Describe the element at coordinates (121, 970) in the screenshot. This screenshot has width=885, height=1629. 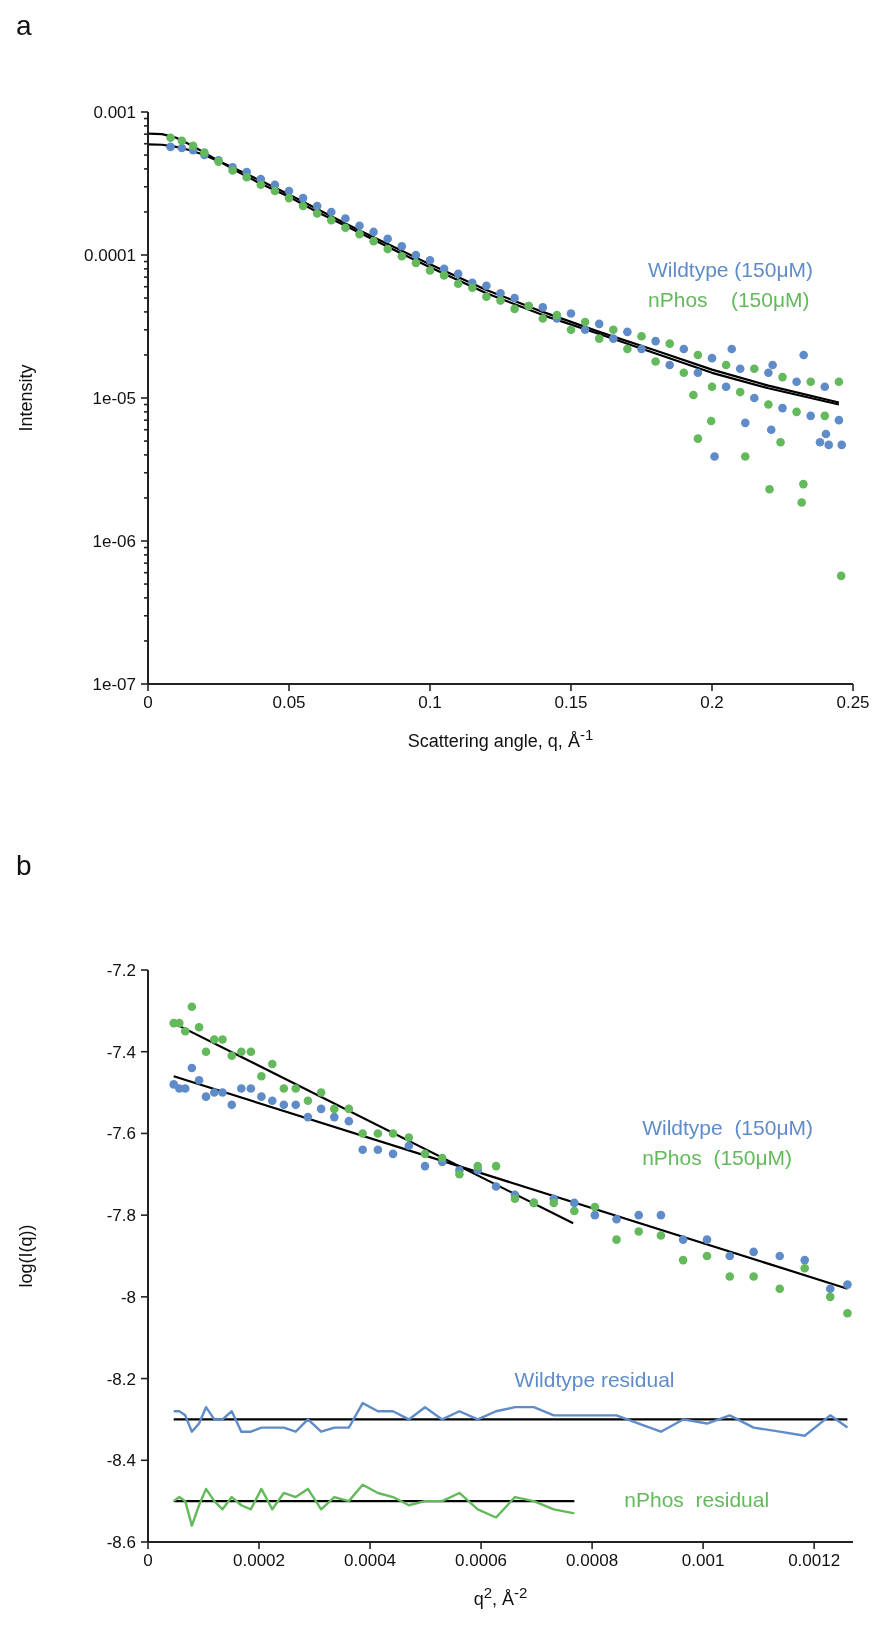
I see `y-tick-label: -7.2` at that location.